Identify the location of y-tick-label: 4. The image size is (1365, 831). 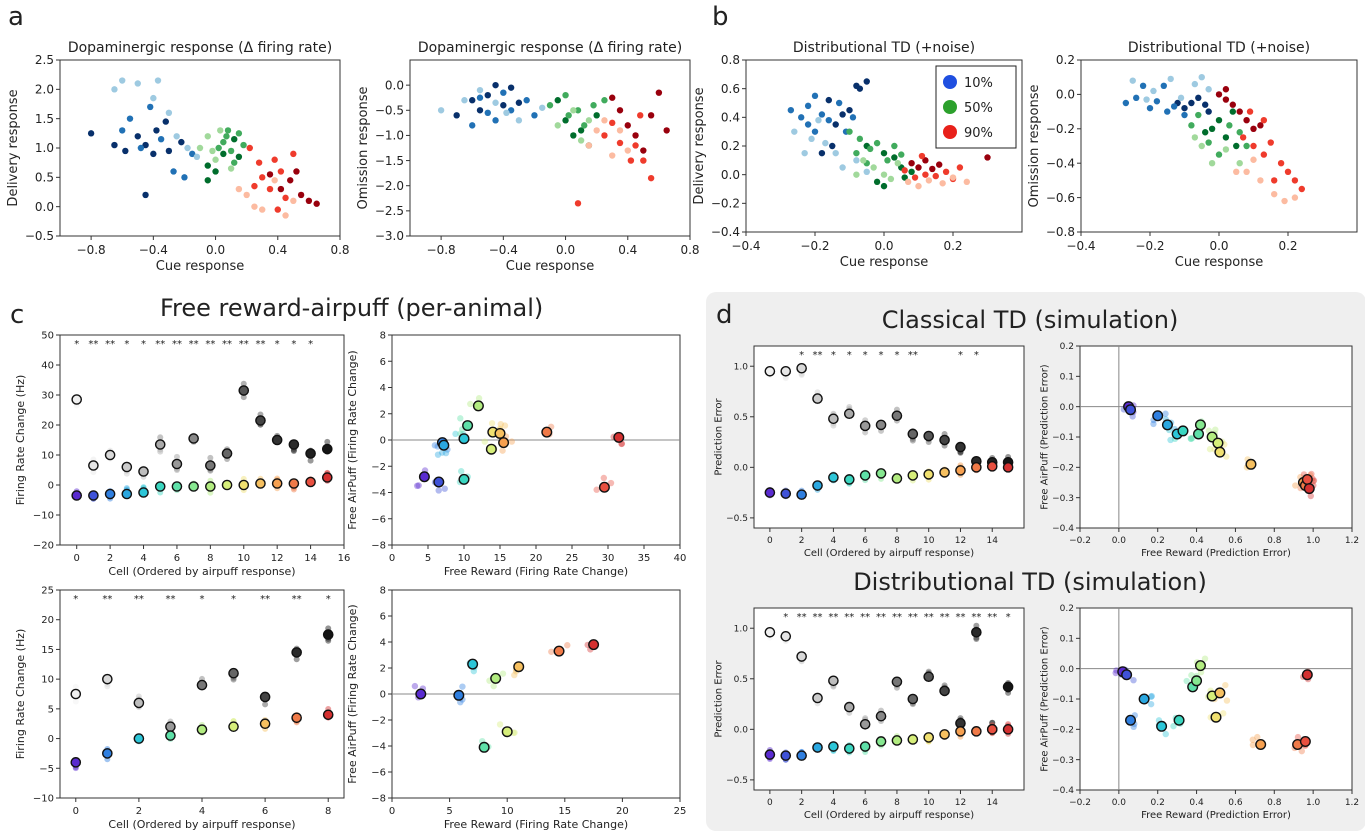
(383, 643).